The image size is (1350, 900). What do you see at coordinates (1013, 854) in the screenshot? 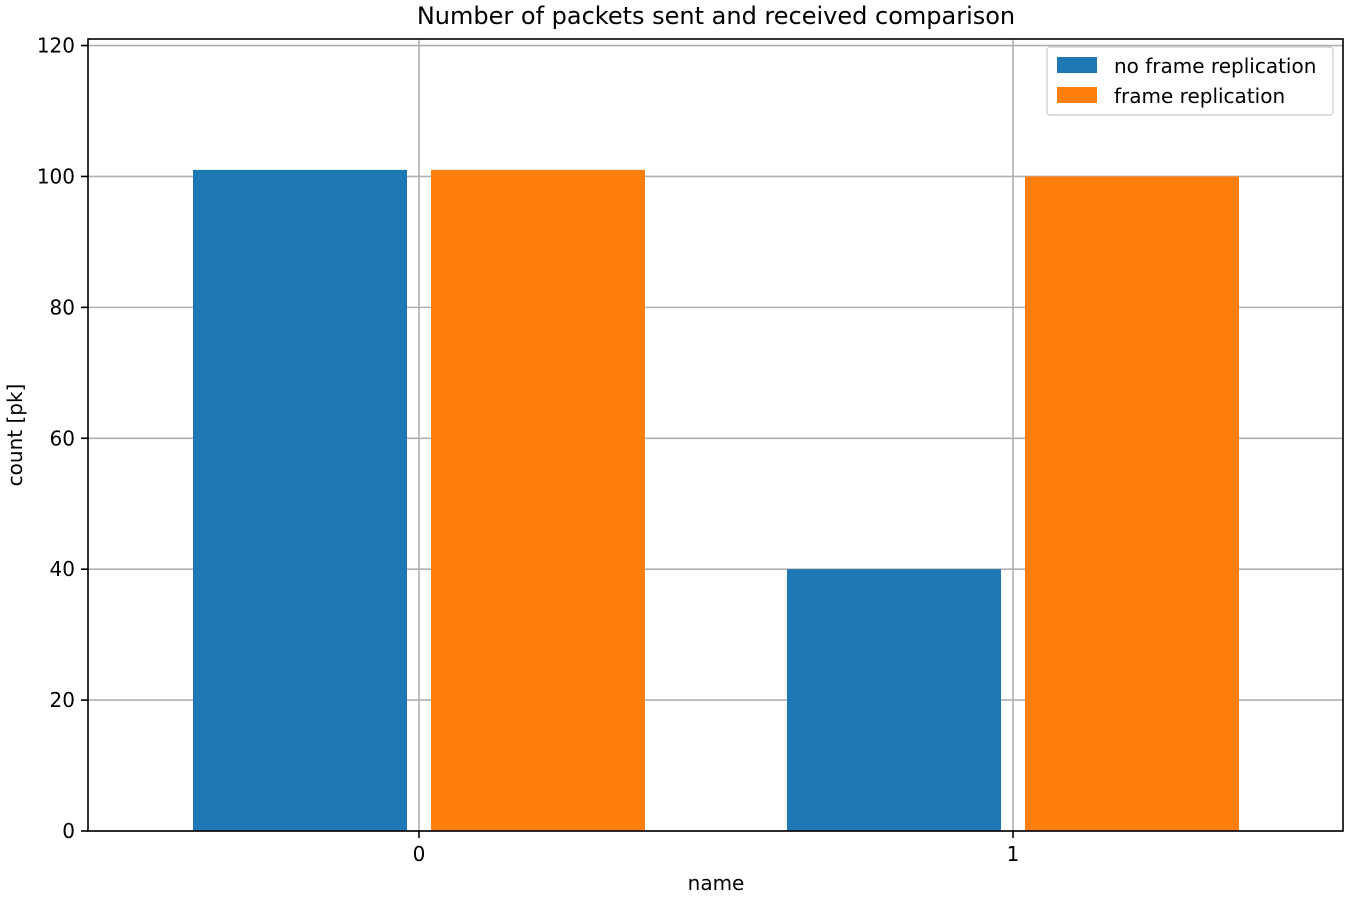
I see `x-tick-label: 1` at bounding box center [1013, 854].